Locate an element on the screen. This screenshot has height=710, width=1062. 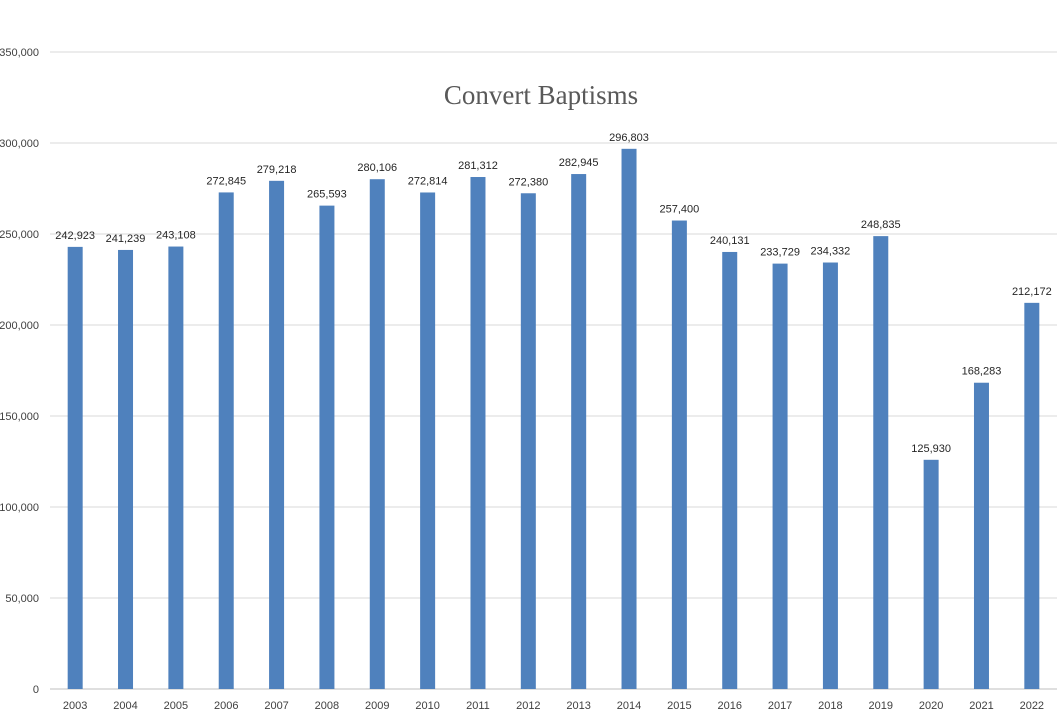
data-label: 272,380 is located at coordinates (528, 182).